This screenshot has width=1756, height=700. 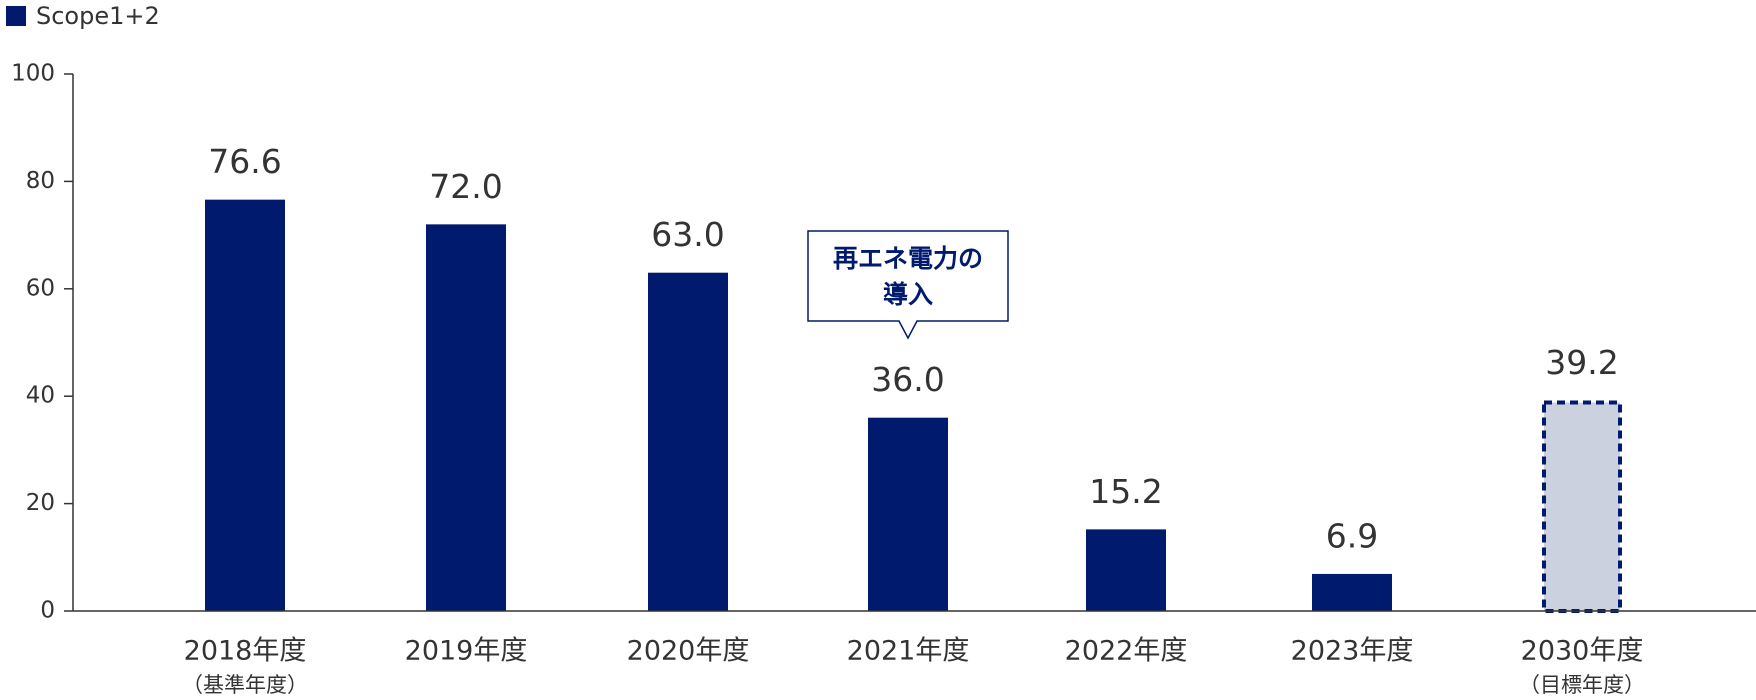 What do you see at coordinates (687, 234) in the screenshot?
I see `value-label: 63.0` at bounding box center [687, 234].